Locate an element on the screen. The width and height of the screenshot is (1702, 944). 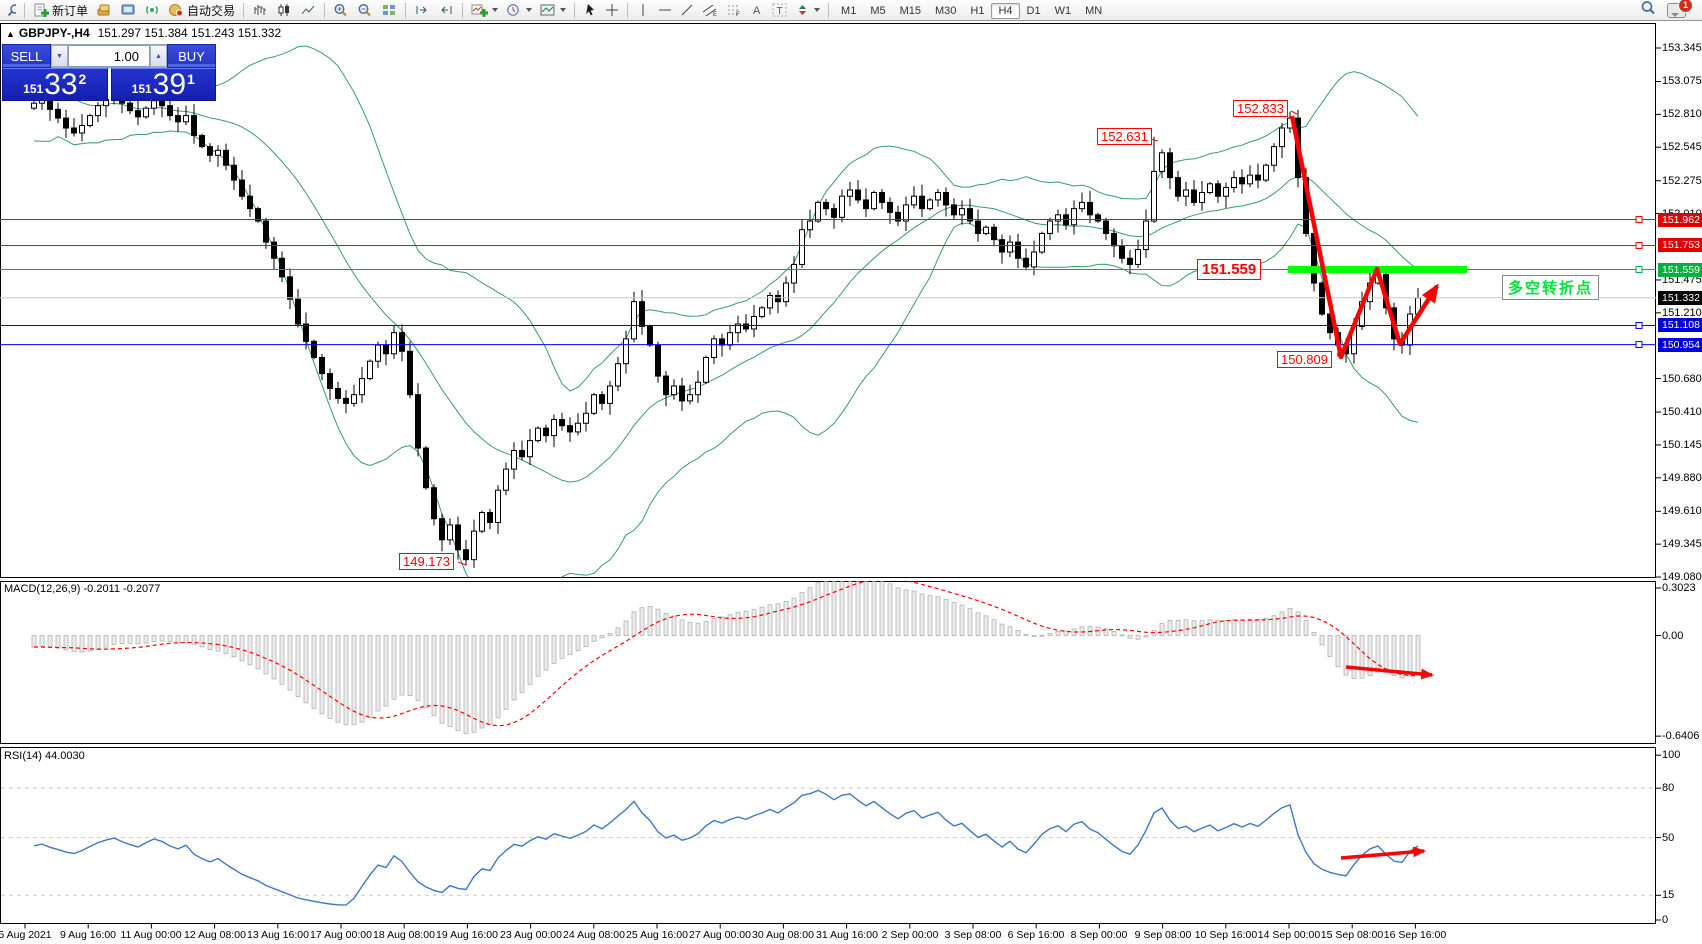
time-axis-label: 18 Aug 08:00 is located at coordinates (404, 935).